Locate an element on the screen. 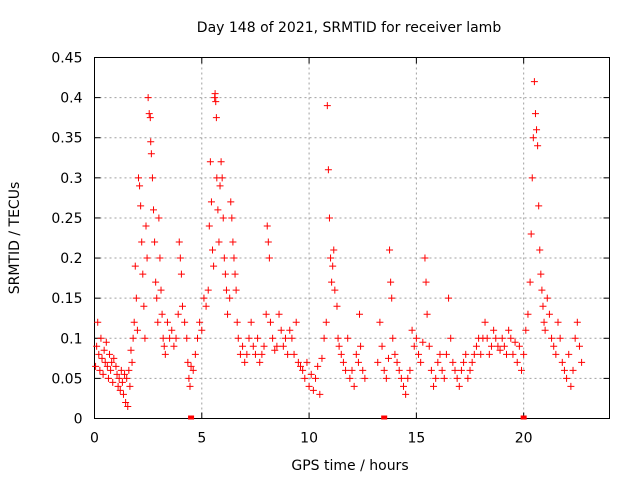 This screenshot has height=480, width=640. x-tick-label: 10 is located at coordinates (309, 439).